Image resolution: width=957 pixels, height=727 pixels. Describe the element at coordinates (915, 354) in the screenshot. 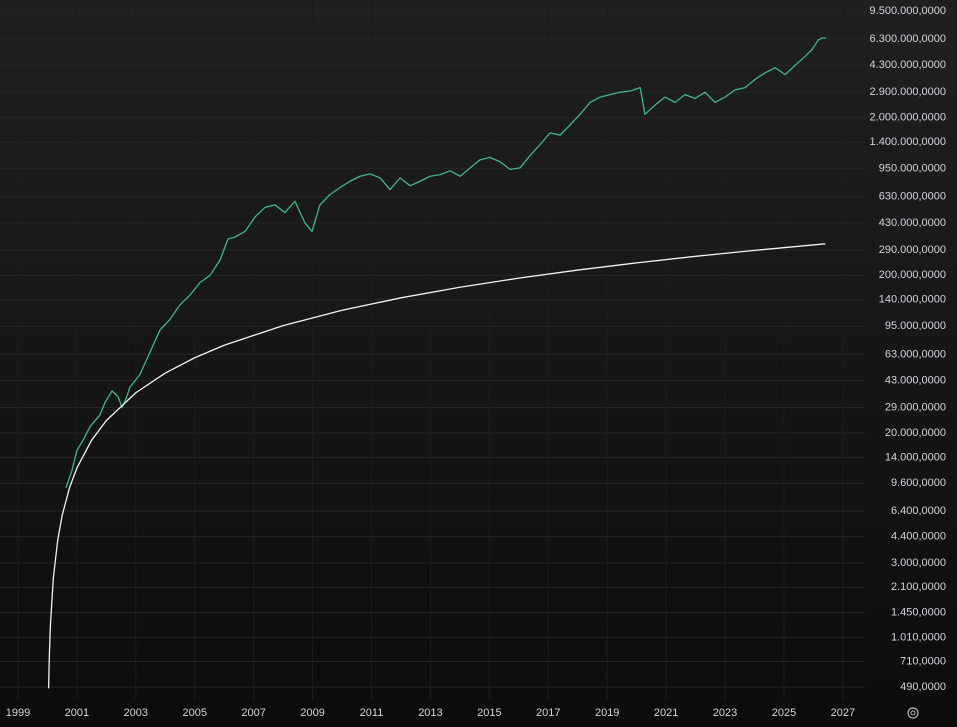

I see `y-tick-label: 63.000,0000` at that location.